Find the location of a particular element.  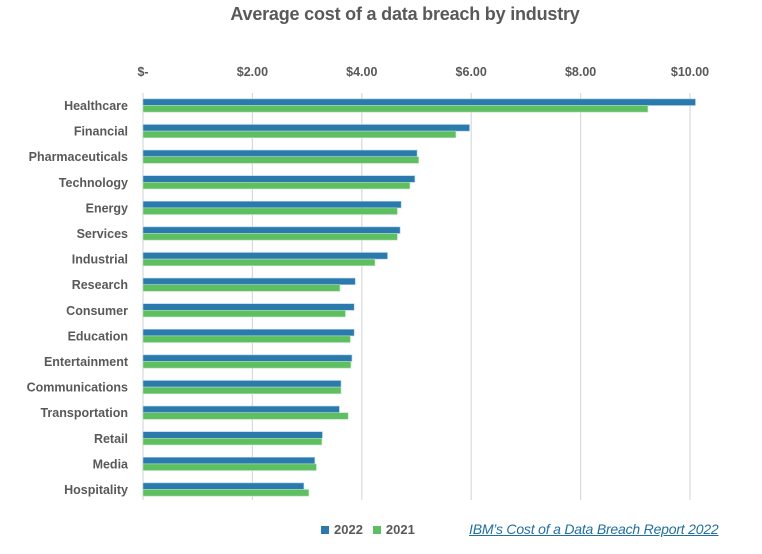

x-tick-label-0: $- is located at coordinates (142, 72).